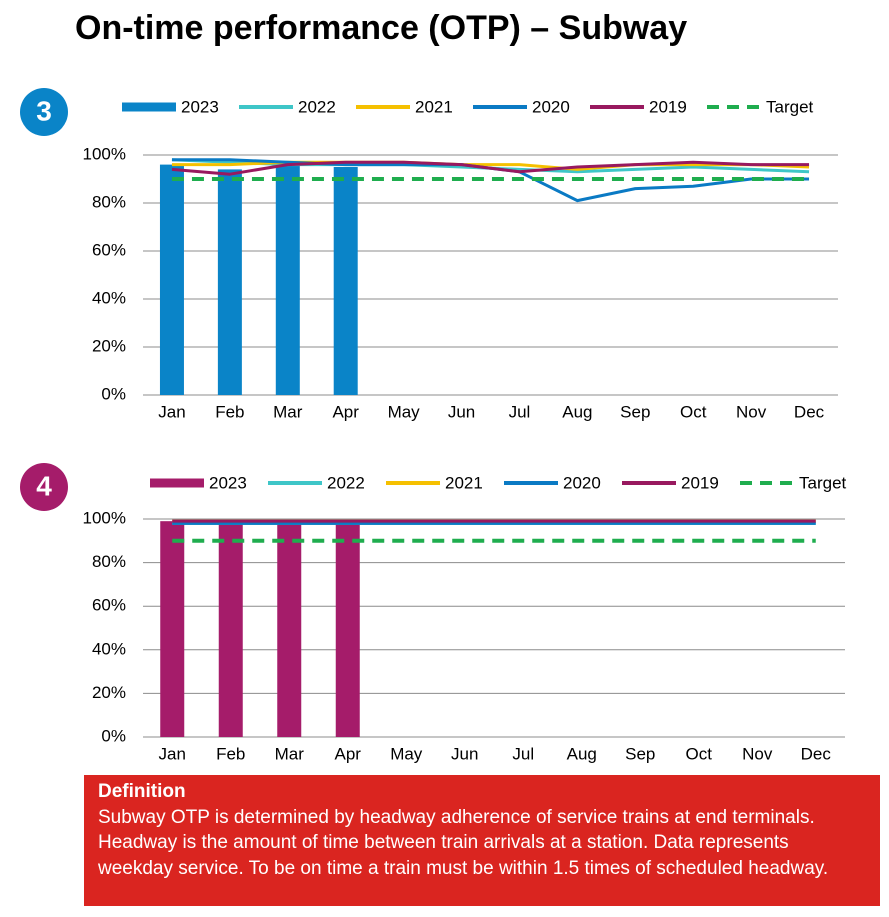 This screenshot has height=917, width=889. I want to click on definition-heading: Definition, so click(142, 791).